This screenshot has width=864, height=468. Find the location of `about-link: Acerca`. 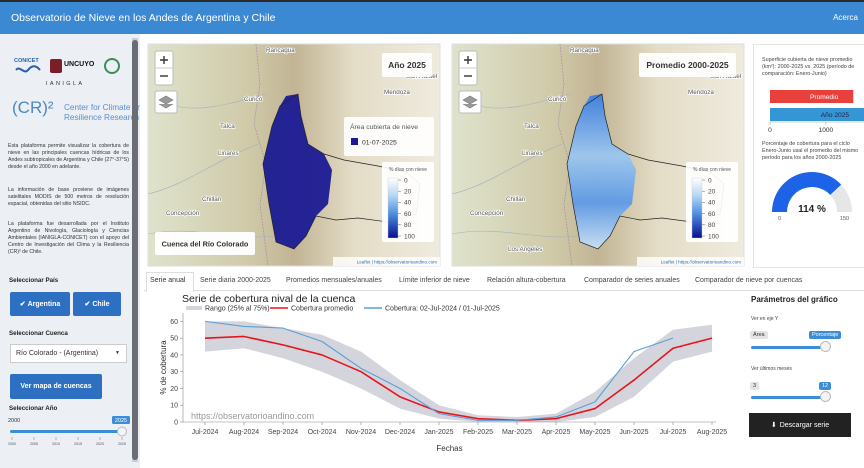

about-link: Acerca is located at coordinates (845, 17).